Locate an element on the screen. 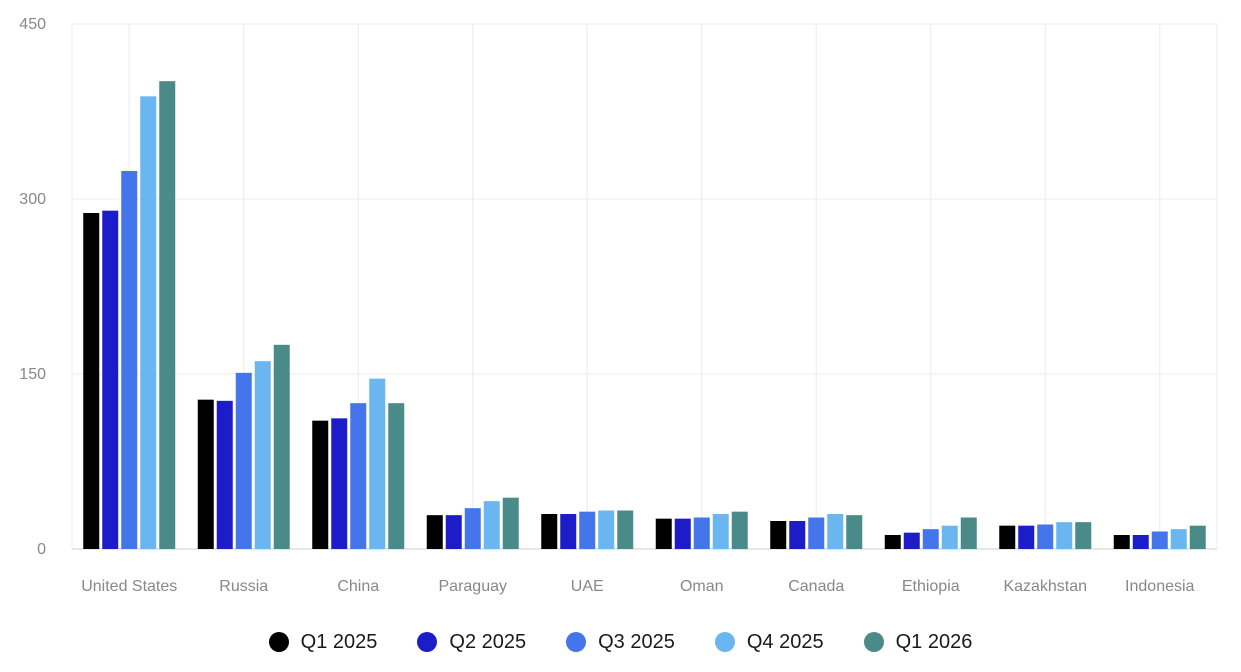 The width and height of the screenshot is (1241, 672). legend: Q1 2025 Q2 2025 Q3 2025 Q4 2025 Q1 2026 is located at coordinates (620, 642).